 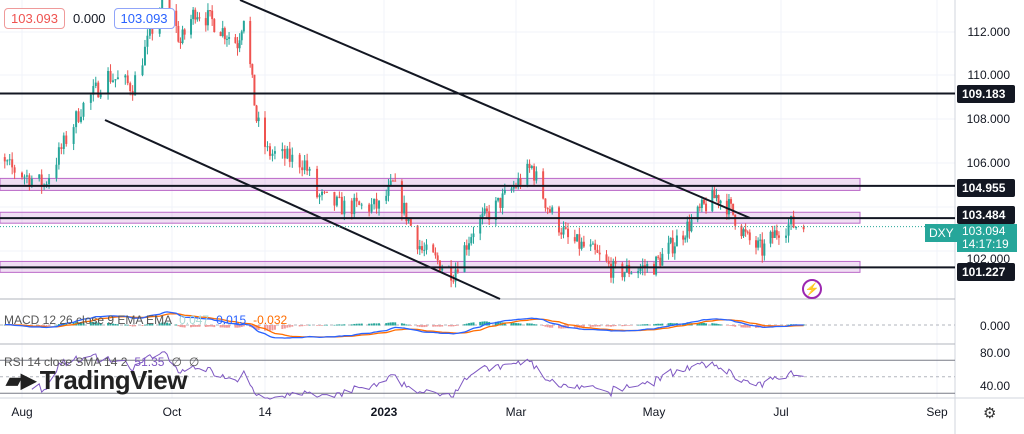 I want to click on rsi-legend: RSI 14 close SMA 14 2 51.35 ∅ ∅, so click(x=101, y=362).